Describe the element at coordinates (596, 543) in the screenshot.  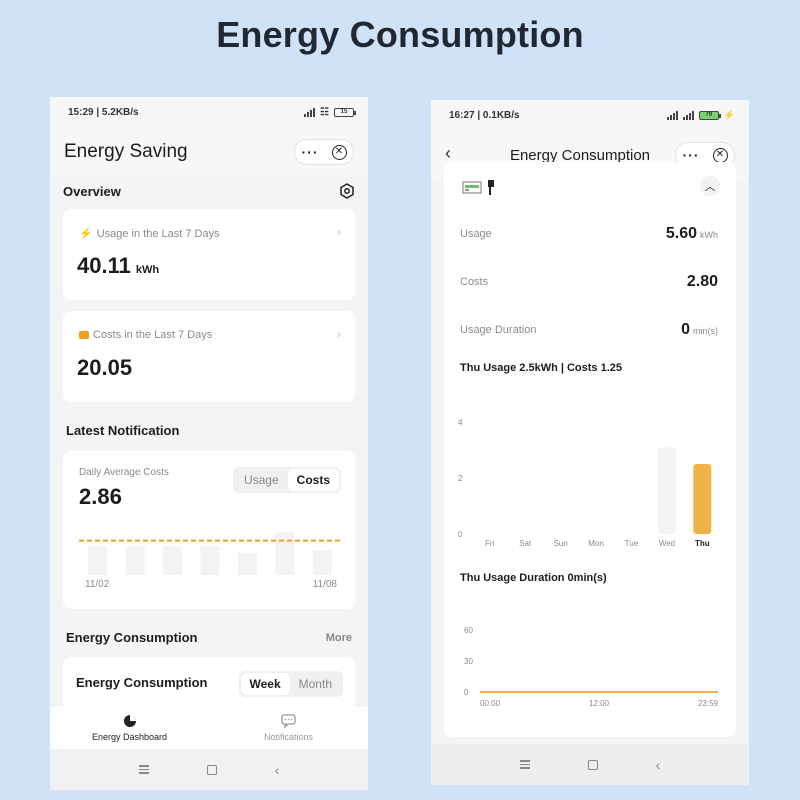
I see `x-tick-label: Mon` at that location.